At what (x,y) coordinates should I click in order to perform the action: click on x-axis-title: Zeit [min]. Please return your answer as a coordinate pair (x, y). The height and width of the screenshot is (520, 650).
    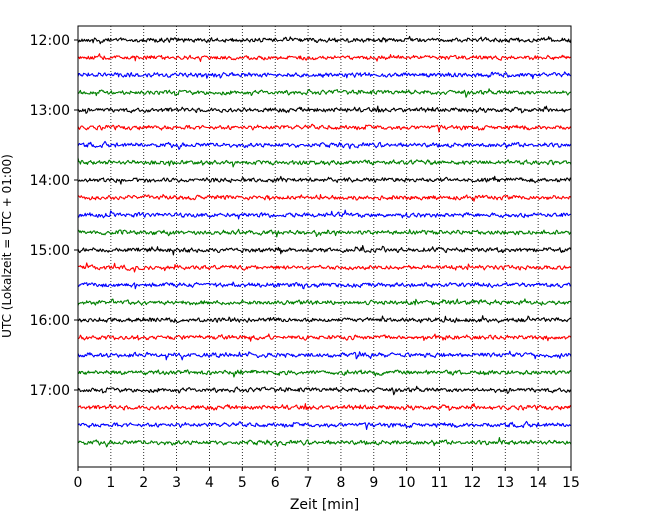
    Looking at the image, I should click on (324, 505).